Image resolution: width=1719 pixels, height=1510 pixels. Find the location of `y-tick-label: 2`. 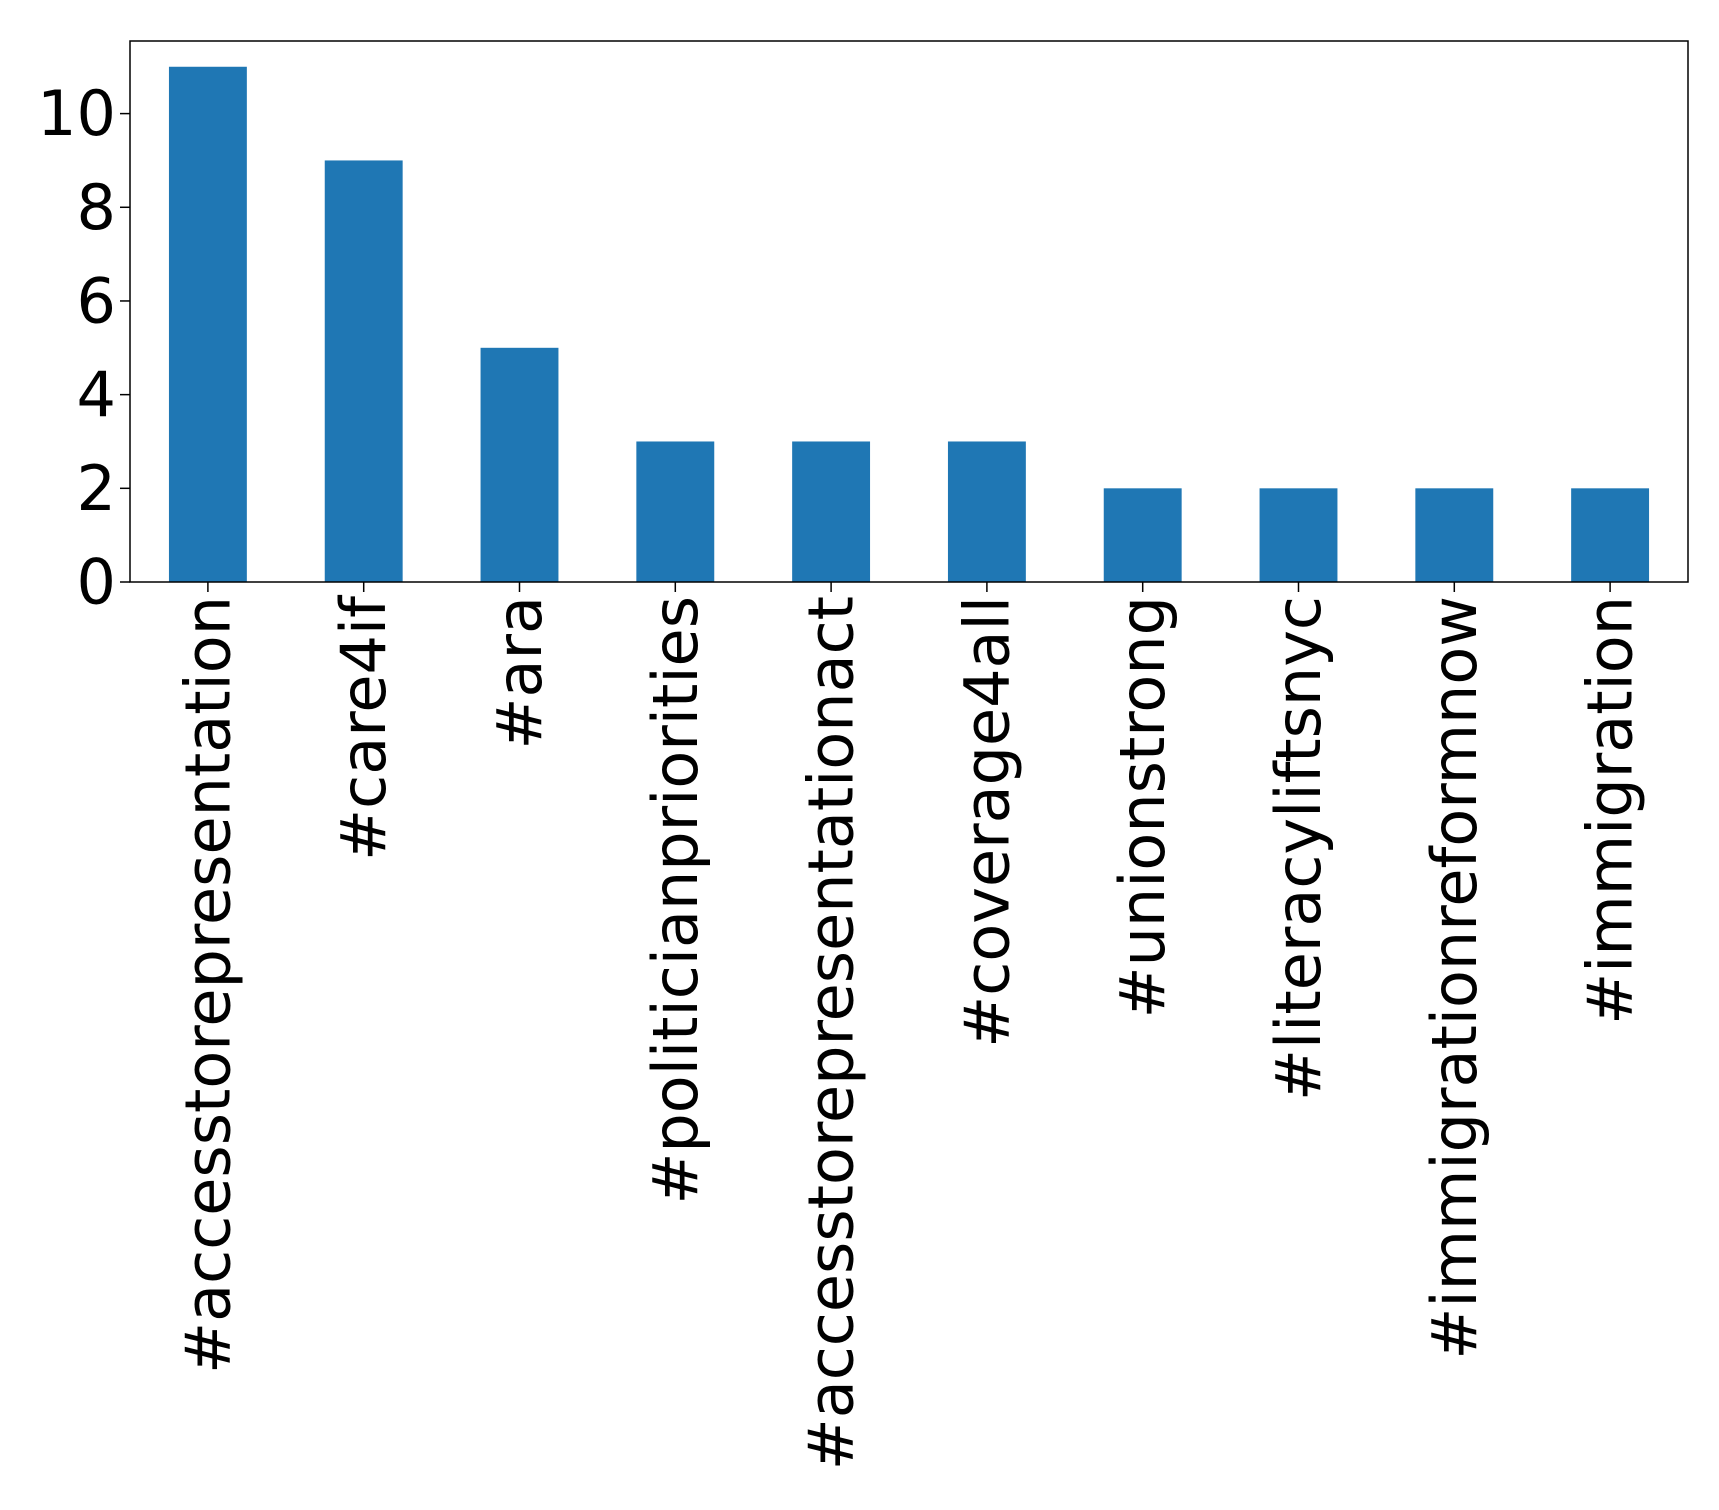

y-tick-label: 2 is located at coordinates (96, 488).